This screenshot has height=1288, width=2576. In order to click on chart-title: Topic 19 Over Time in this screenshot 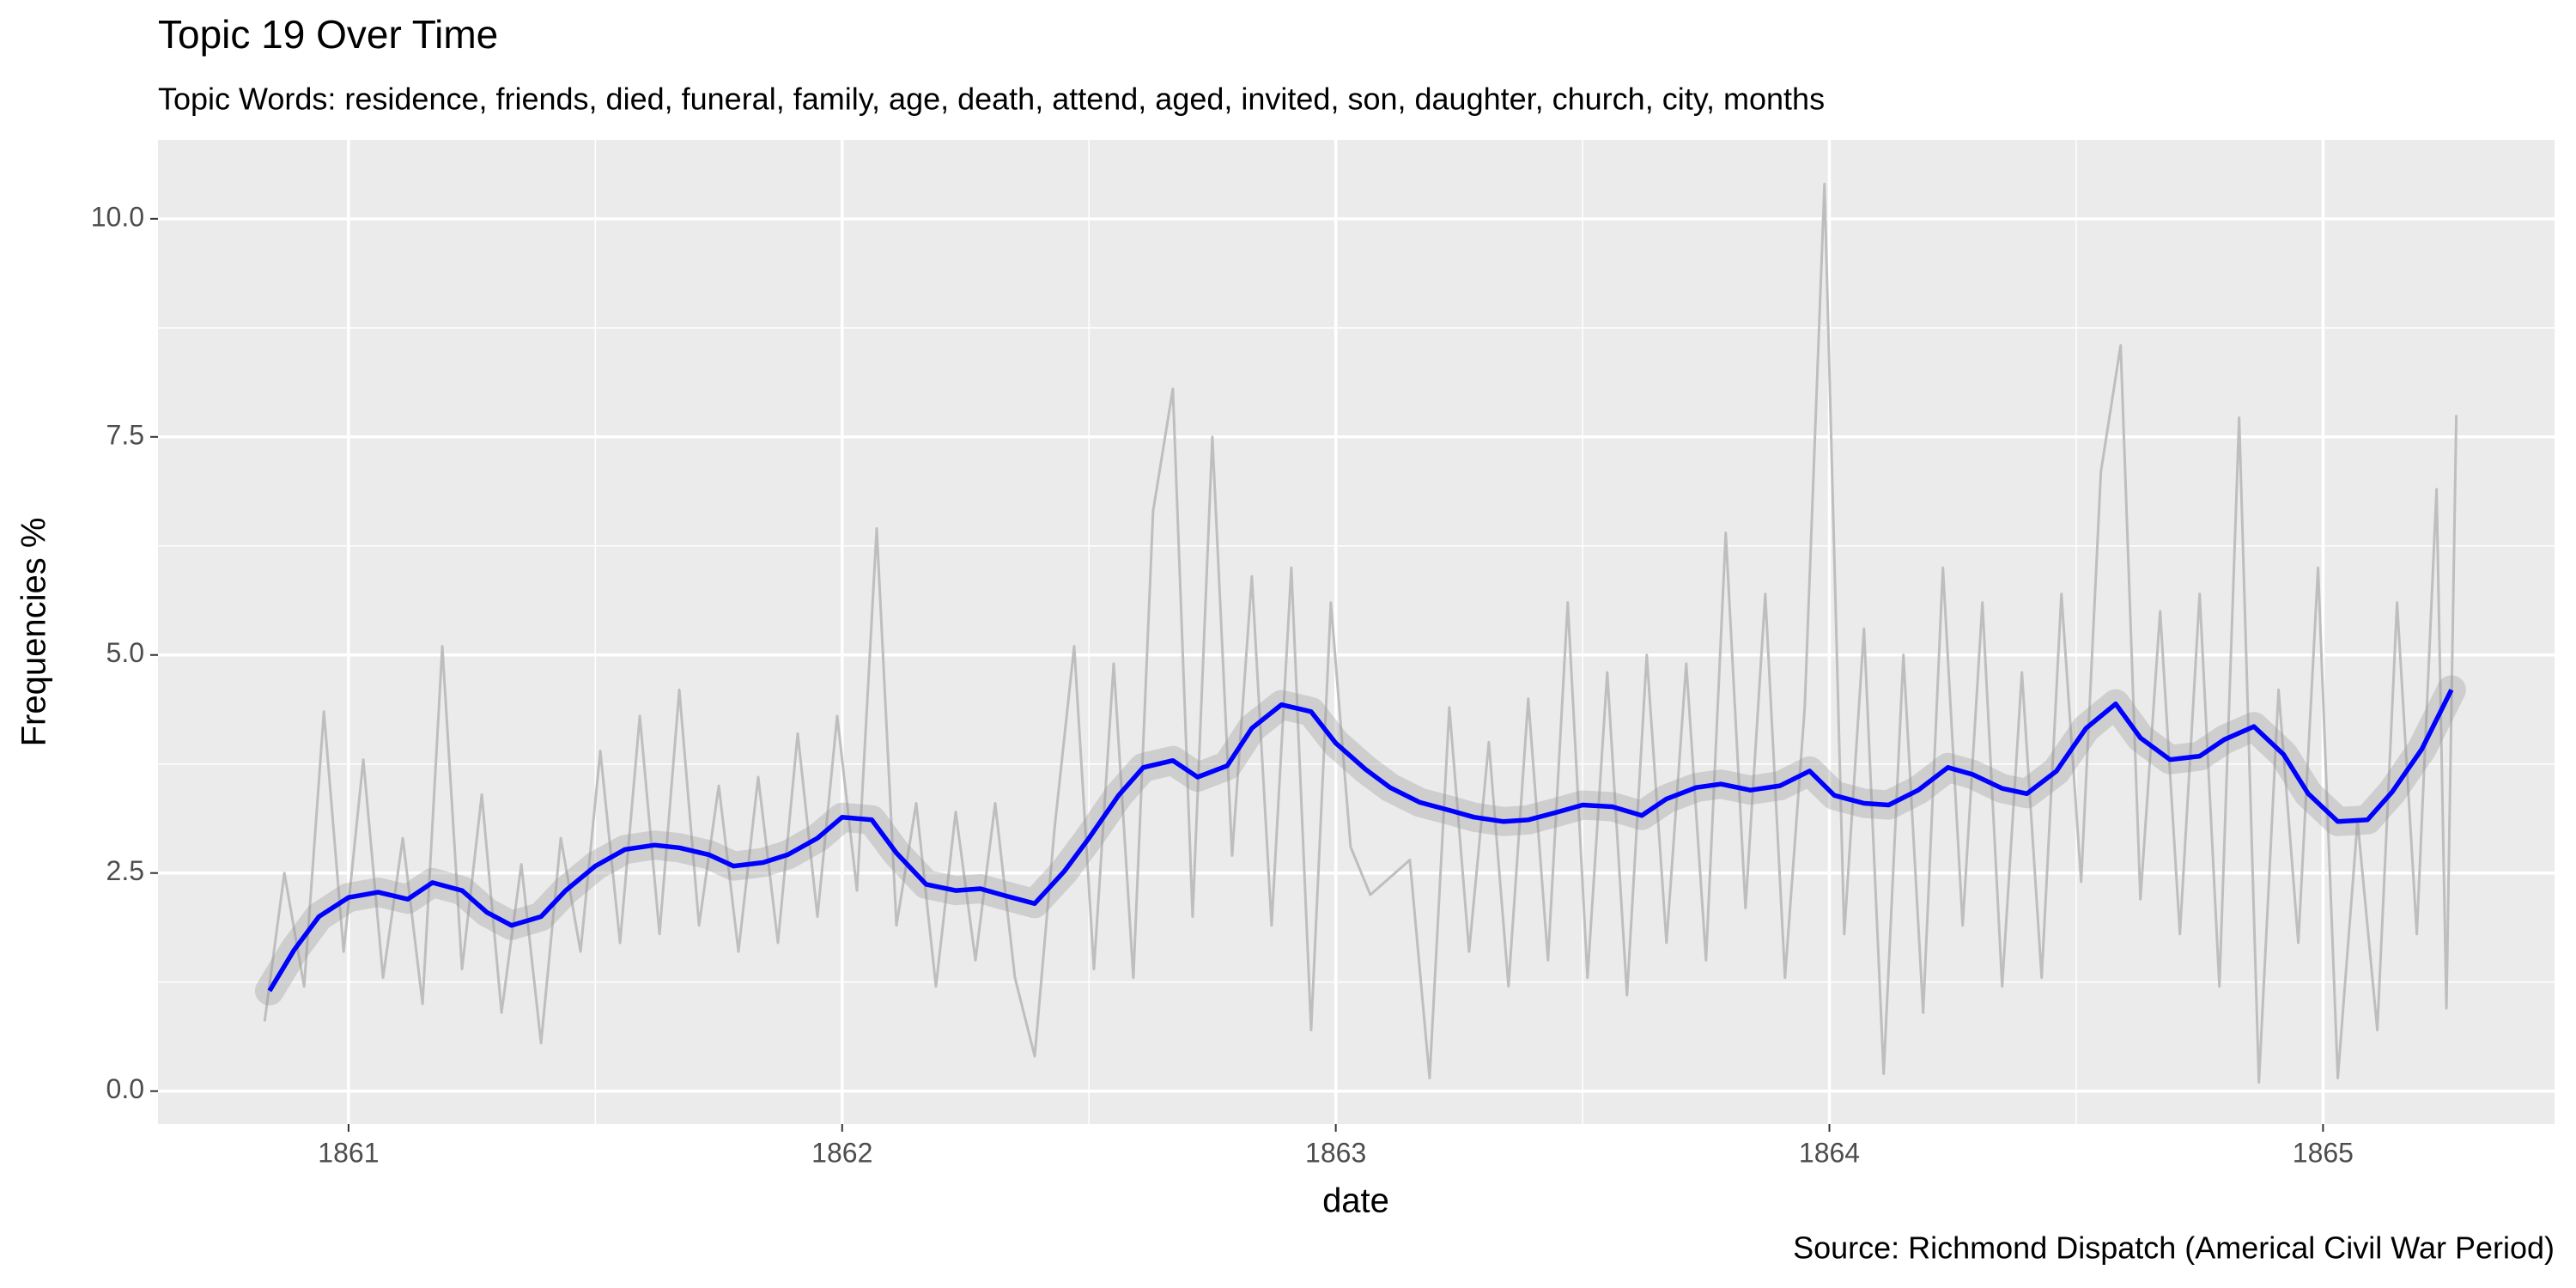, I will do `click(328, 34)`.